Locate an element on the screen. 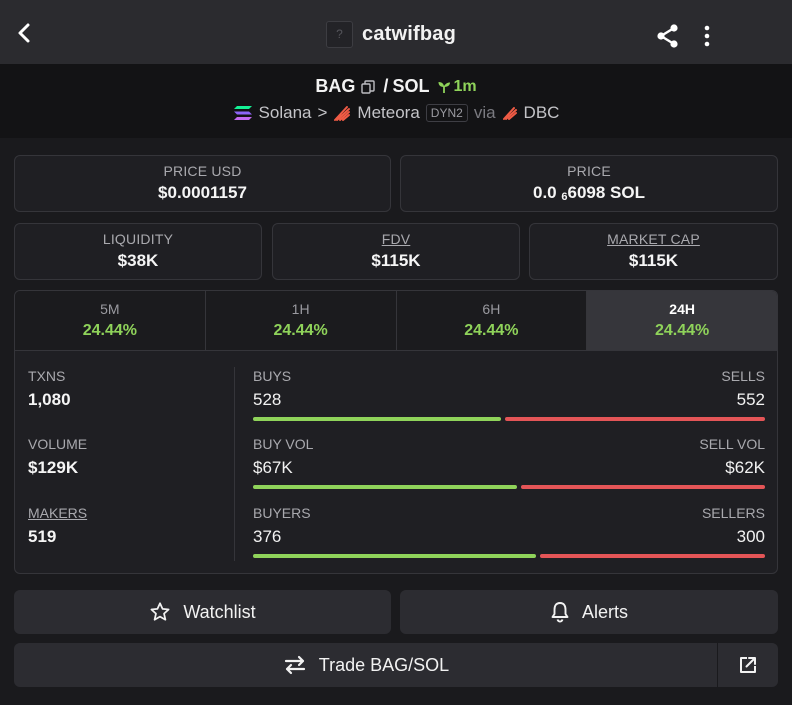  buys-bar-segment is located at coordinates (377, 419).